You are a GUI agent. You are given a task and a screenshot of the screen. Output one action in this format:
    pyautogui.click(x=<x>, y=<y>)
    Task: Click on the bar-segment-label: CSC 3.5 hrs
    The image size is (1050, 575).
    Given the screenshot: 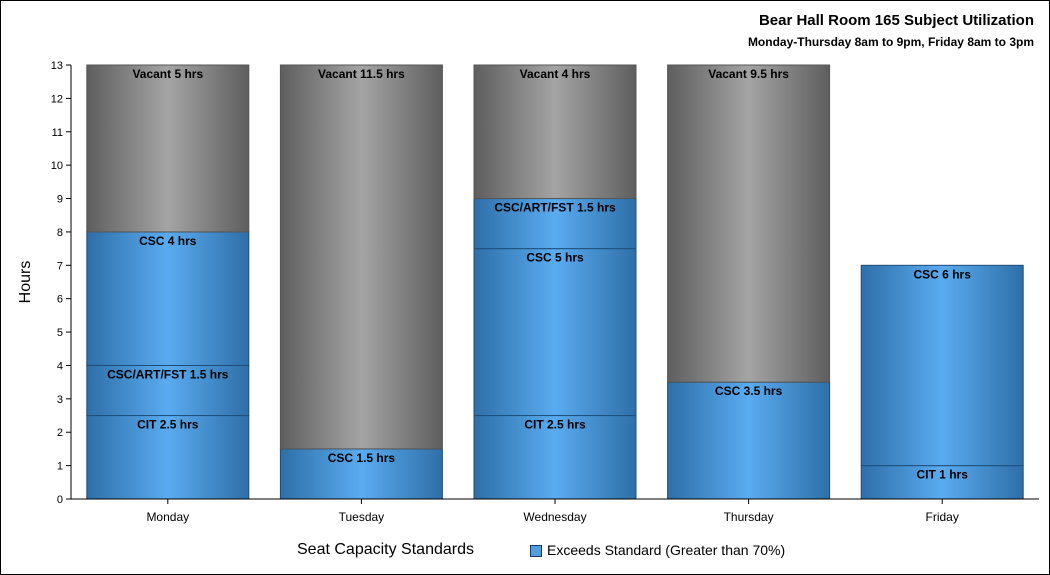 What is the action you would take?
    pyautogui.click(x=749, y=391)
    